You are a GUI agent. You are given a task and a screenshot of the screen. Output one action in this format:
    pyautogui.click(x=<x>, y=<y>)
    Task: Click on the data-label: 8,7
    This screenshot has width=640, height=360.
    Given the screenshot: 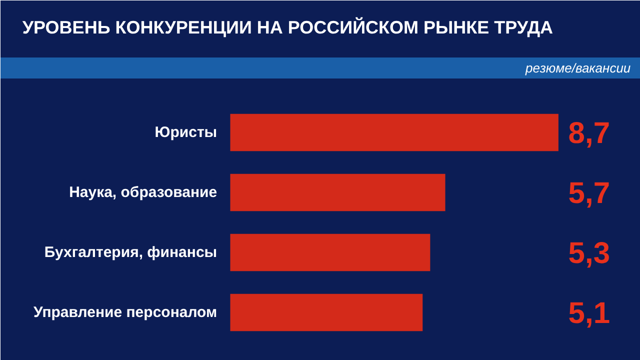 What is the action you would take?
    pyautogui.click(x=589, y=133)
    